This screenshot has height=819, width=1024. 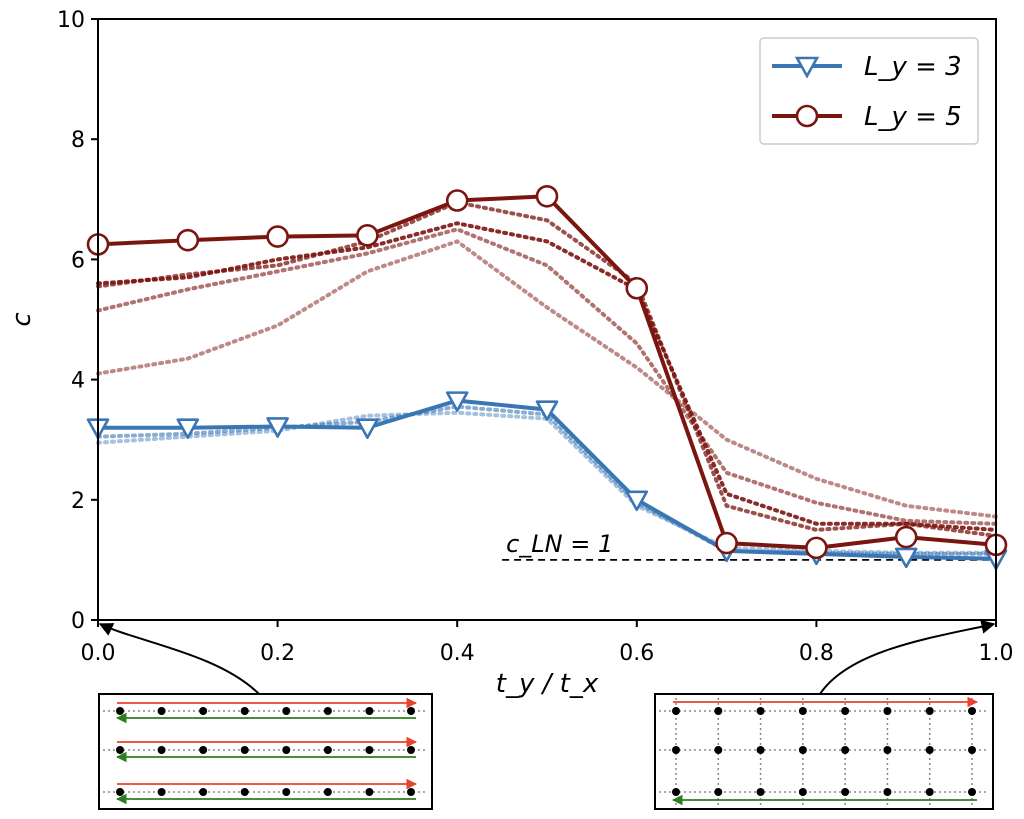 I want to click on reference-line-group: c_LN = 1, so click(x=749, y=545).